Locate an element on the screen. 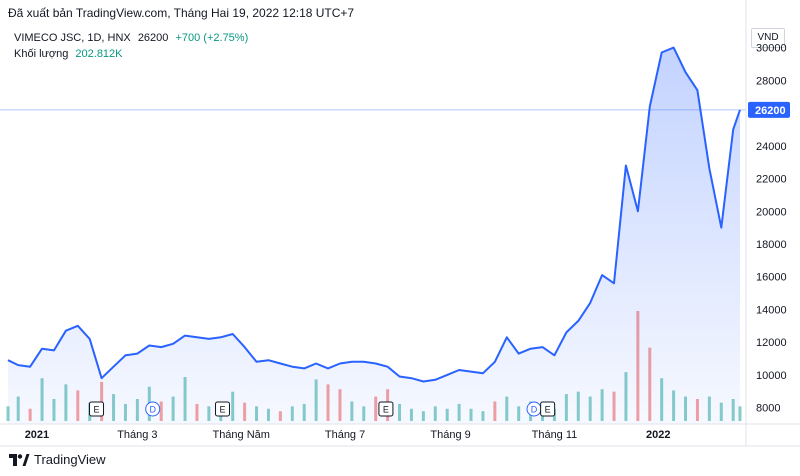  time-tick-label: Tháng 9 is located at coordinates (450, 435).